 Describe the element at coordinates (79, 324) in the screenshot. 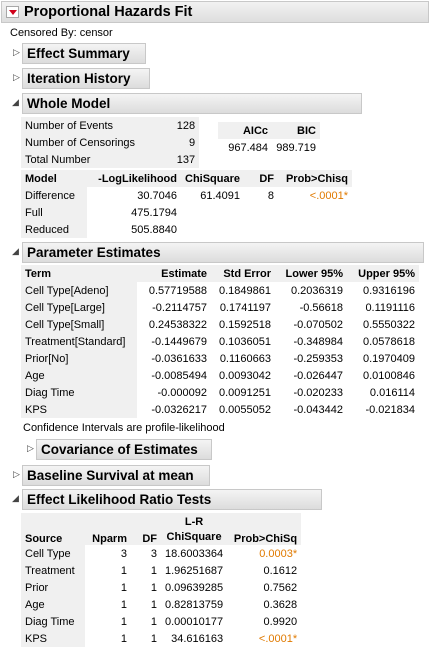

I see `term-name: Cell Type[Small]` at that location.